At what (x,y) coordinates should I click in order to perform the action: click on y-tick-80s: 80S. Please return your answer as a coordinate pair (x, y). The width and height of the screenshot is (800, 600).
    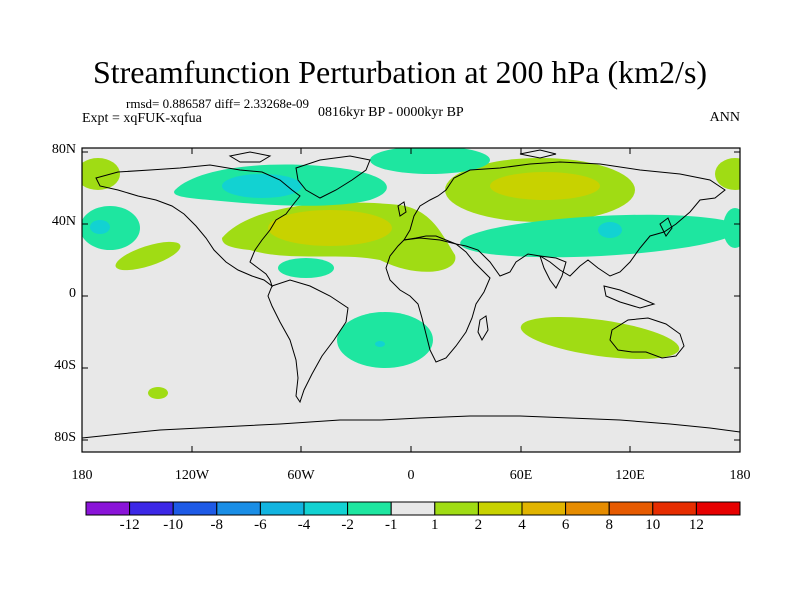
    Looking at the image, I should click on (65, 437).